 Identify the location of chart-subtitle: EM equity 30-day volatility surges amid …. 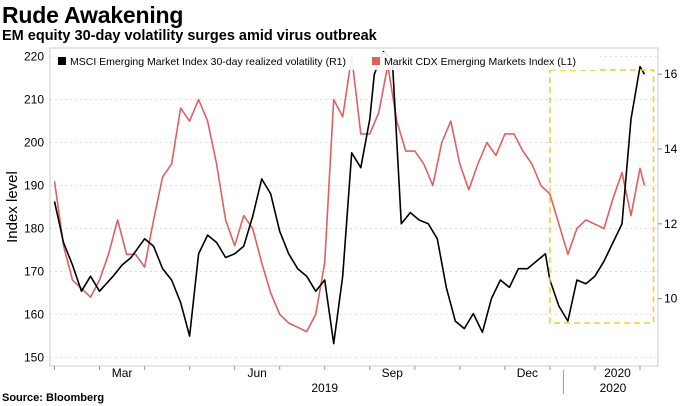
(189, 36).